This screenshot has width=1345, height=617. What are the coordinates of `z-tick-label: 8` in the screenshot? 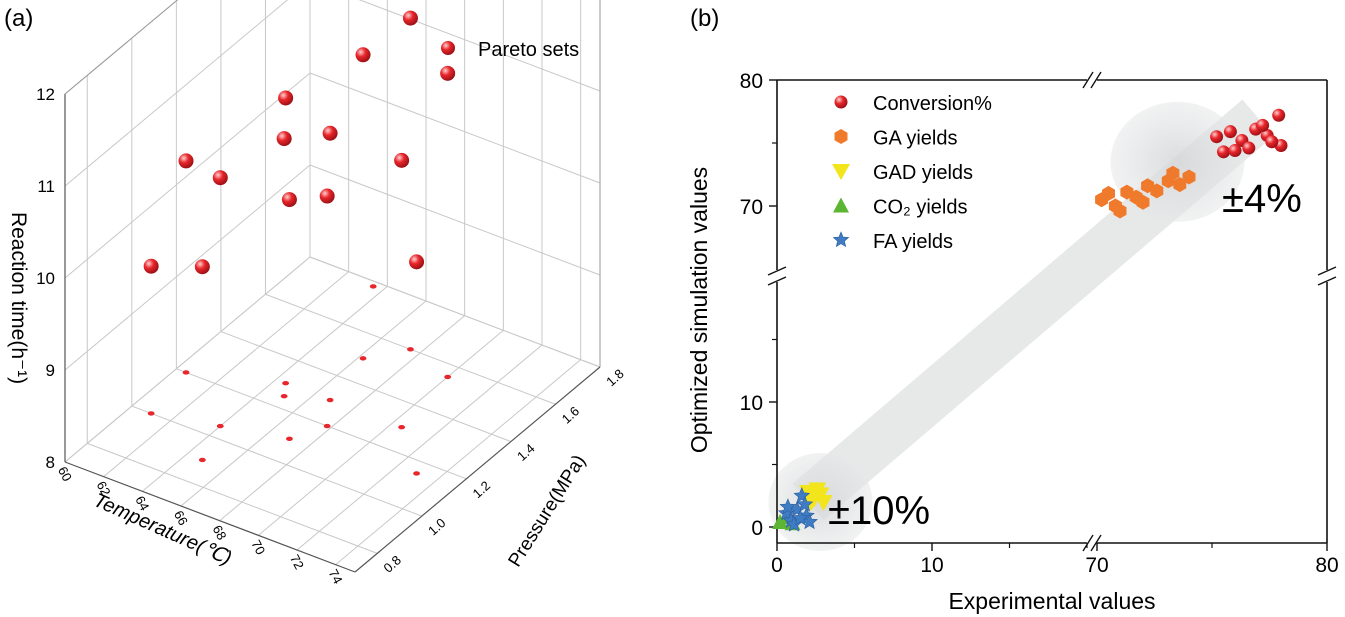 It's located at (50, 462).